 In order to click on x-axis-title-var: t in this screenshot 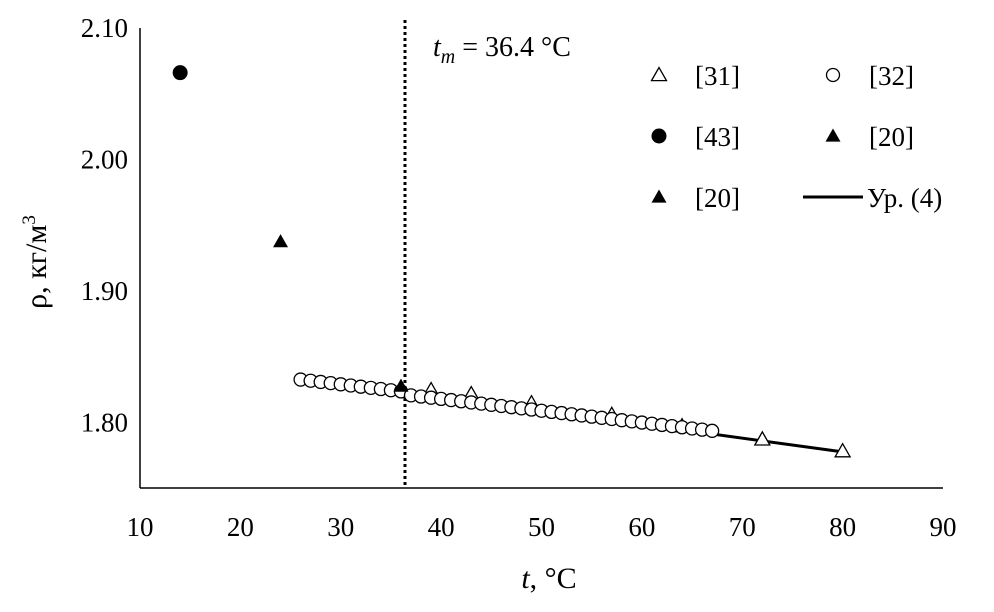, I will do `click(525, 578)`.